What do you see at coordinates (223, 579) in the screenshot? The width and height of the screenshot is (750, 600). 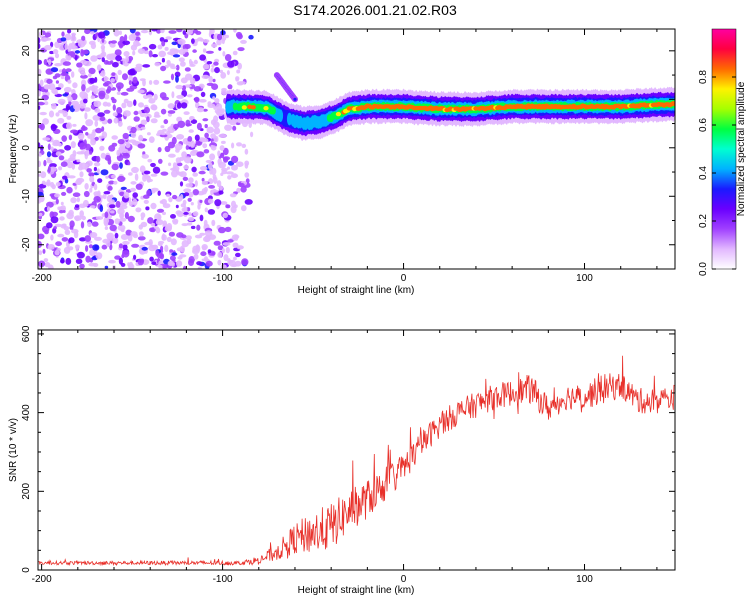 I see `snr-x-tick-label: -100` at bounding box center [223, 579].